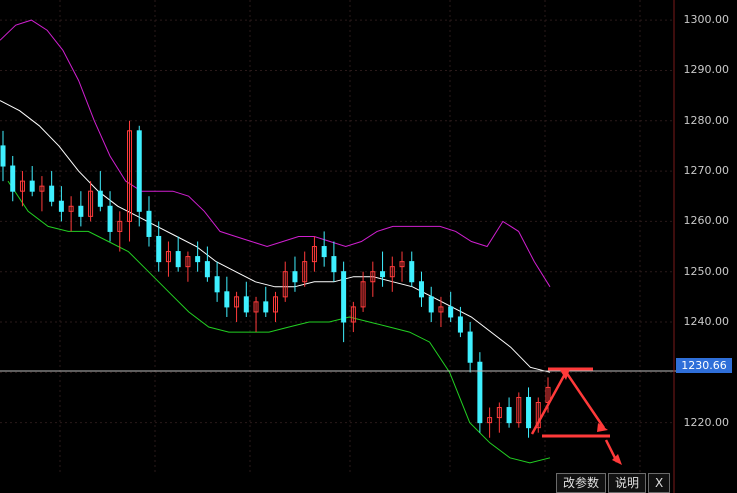 The image size is (737, 493). I want to click on arrow-up-icon, so click(565, 374).